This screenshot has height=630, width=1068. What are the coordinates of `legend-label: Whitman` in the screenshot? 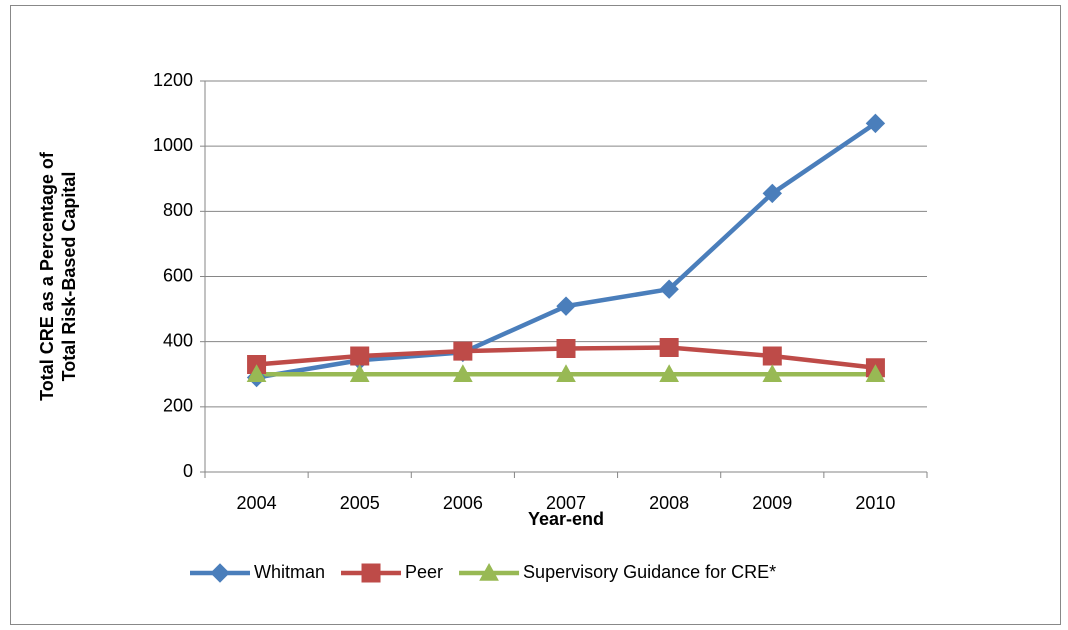 It's located at (289, 572).